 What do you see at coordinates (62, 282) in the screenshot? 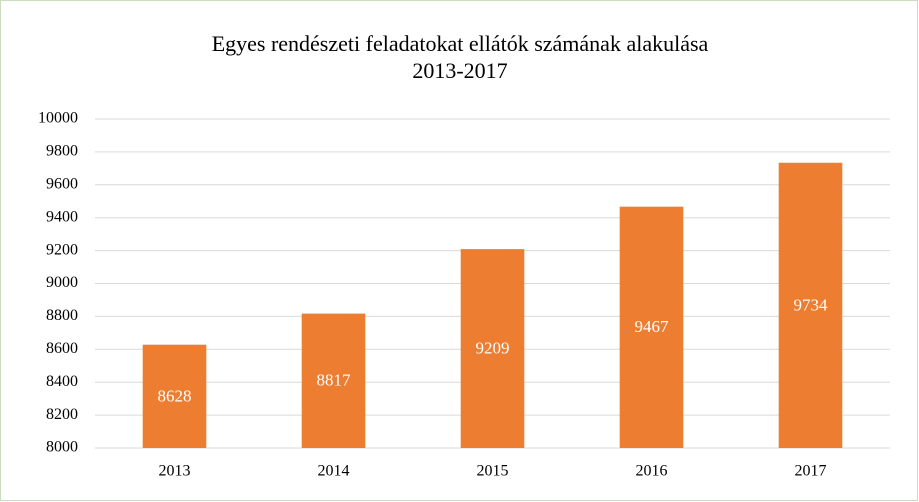
I see `y-tick-label: 9000` at bounding box center [62, 282].